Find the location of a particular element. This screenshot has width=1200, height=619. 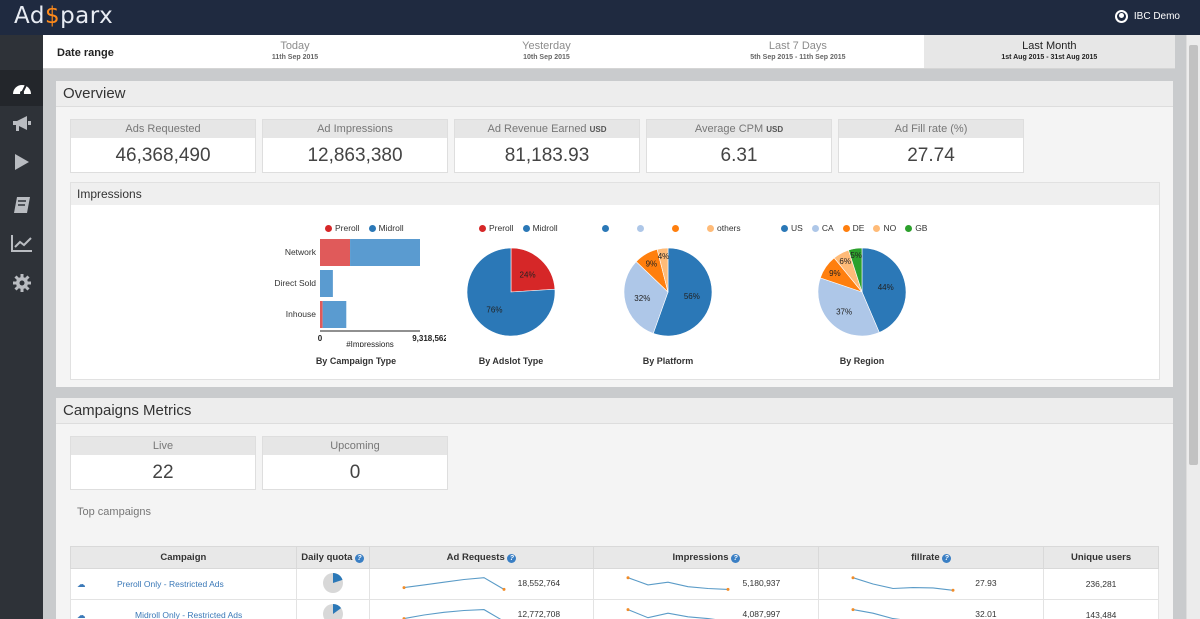

legend-item: DE is located at coordinates (853, 228).